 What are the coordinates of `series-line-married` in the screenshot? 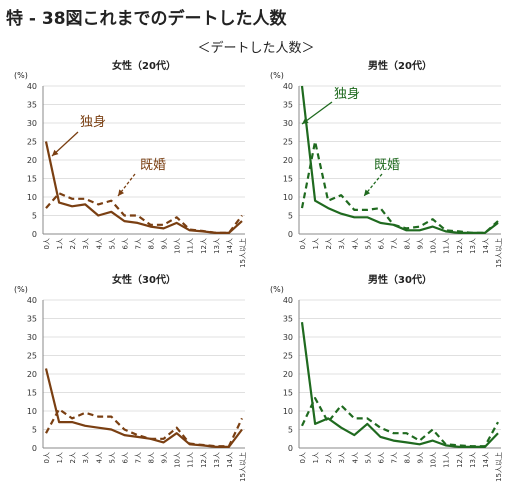 It's located at (144, 213).